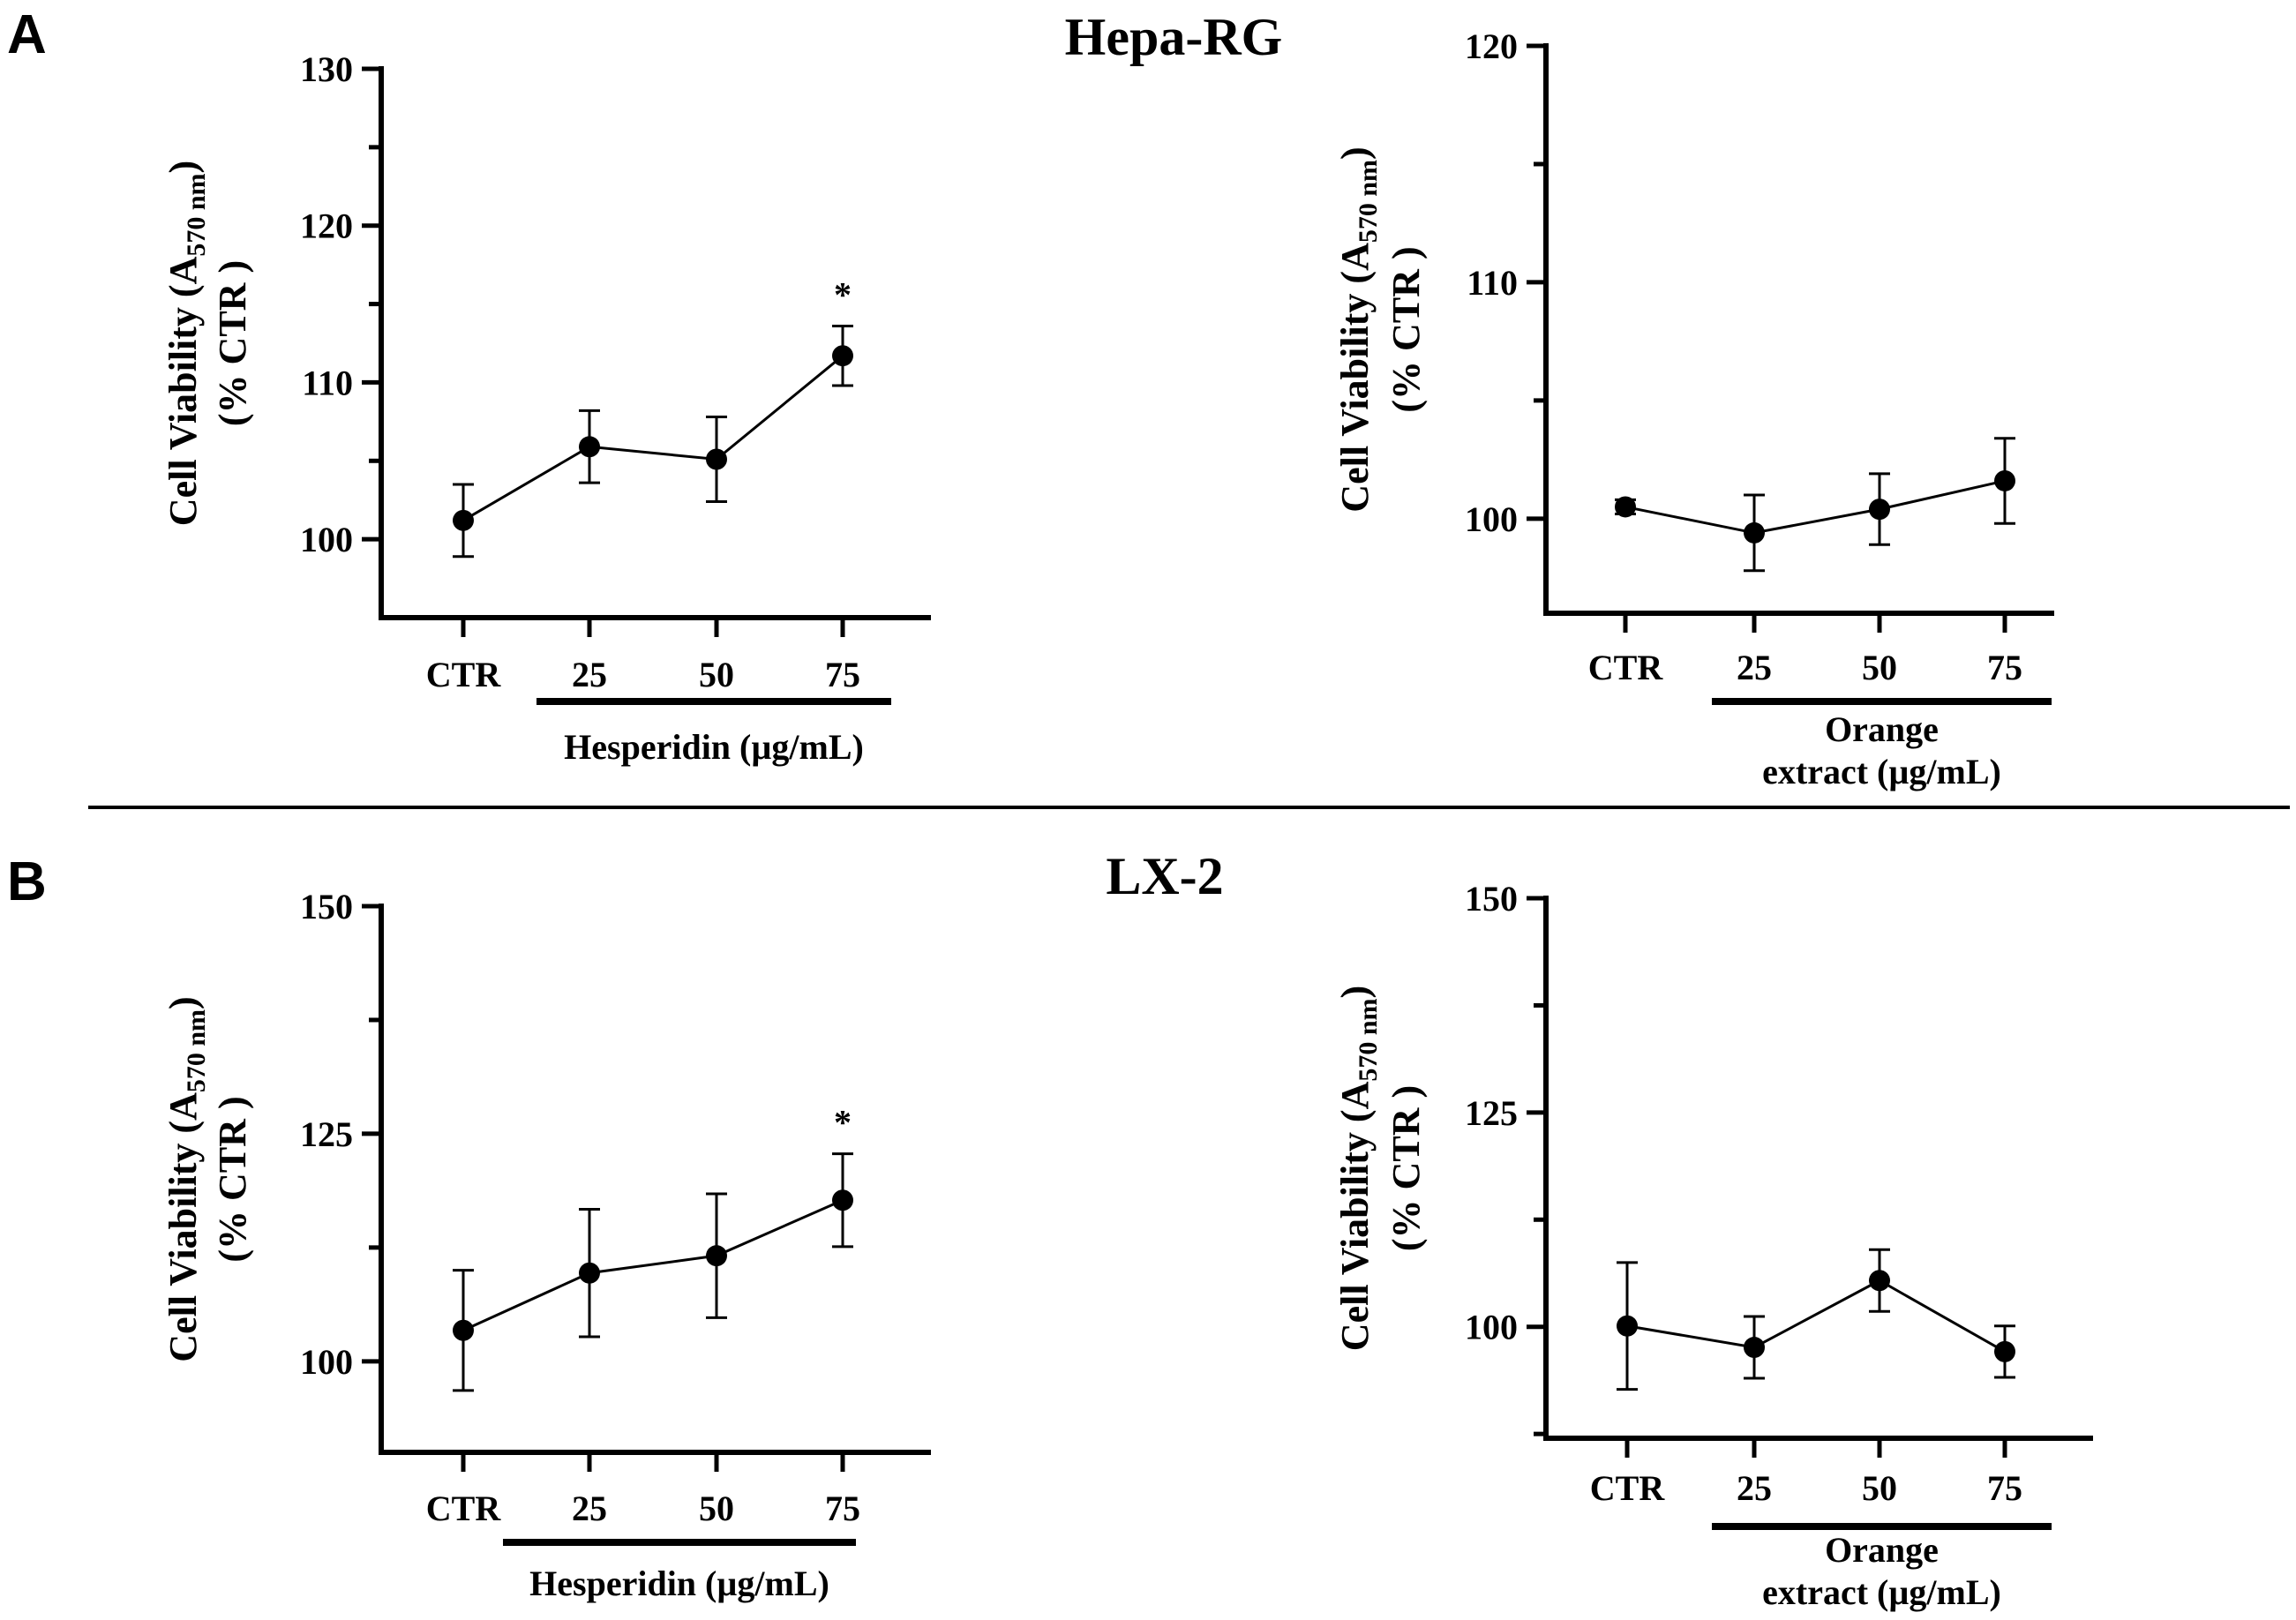  Describe the element at coordinates (1174, 37) in the screenshot. I see `panel-title-hepa-rg: Hepa-RG` at that location.